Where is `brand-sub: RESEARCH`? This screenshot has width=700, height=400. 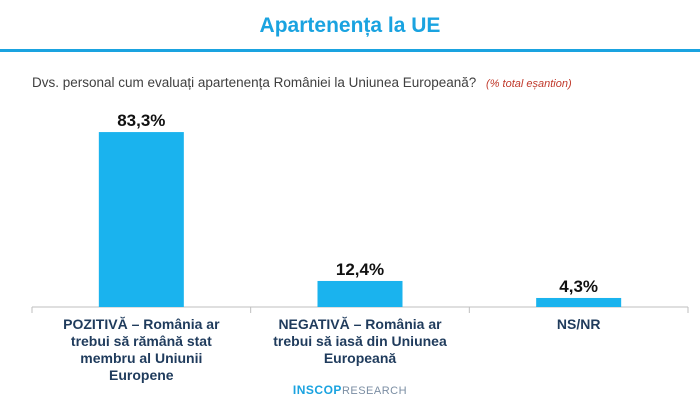
brand-sub: RESEARCH is located at coordinates (374, 391).